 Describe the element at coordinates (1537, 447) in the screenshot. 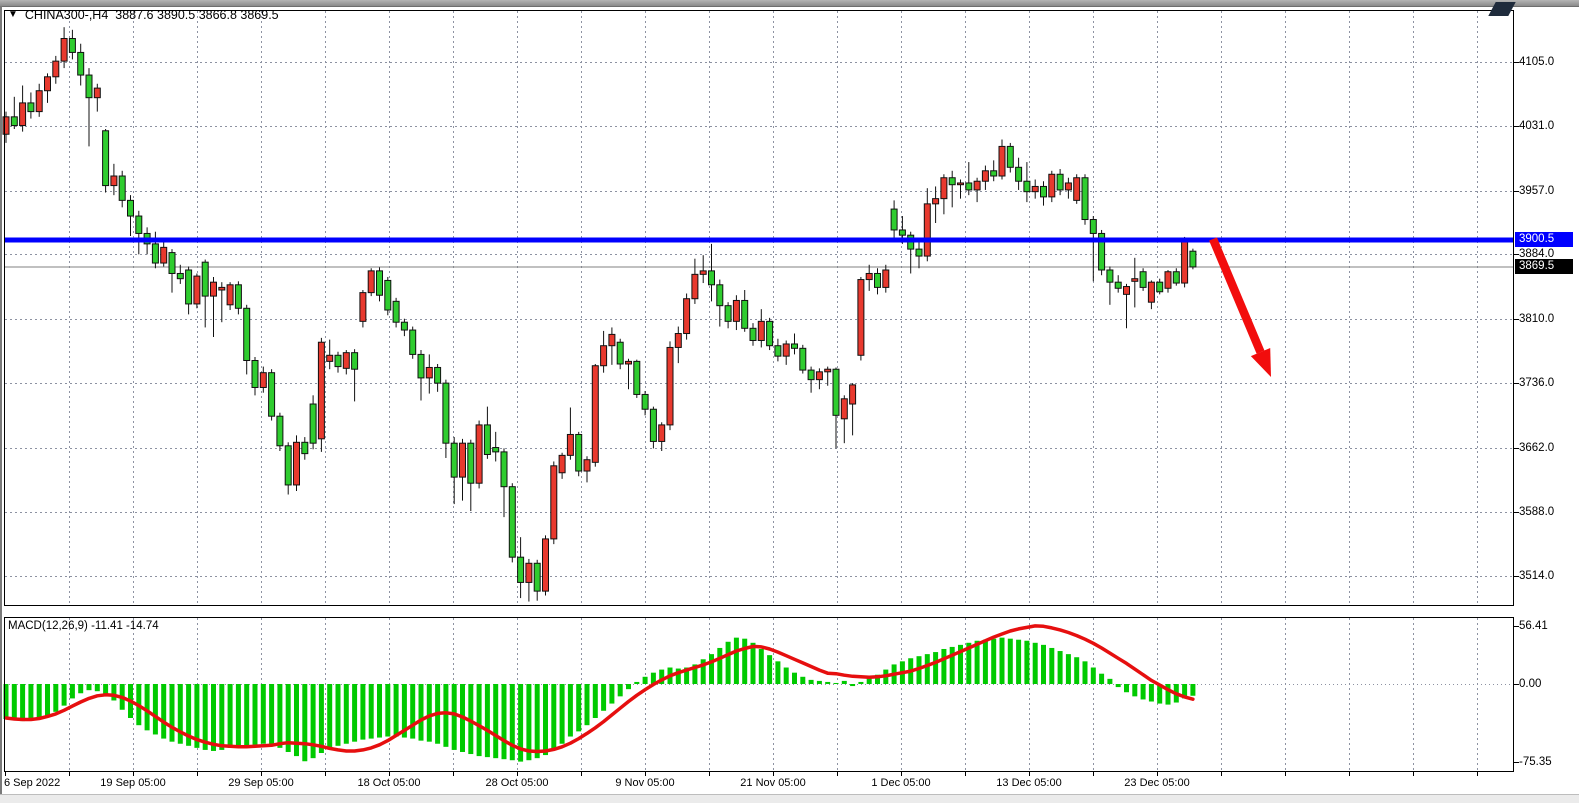

I see `price-axis-label: 3662.0` at that location.